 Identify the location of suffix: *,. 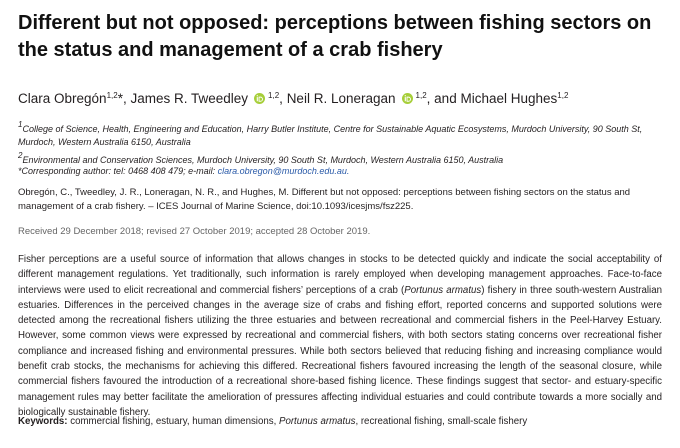
(122, 98).